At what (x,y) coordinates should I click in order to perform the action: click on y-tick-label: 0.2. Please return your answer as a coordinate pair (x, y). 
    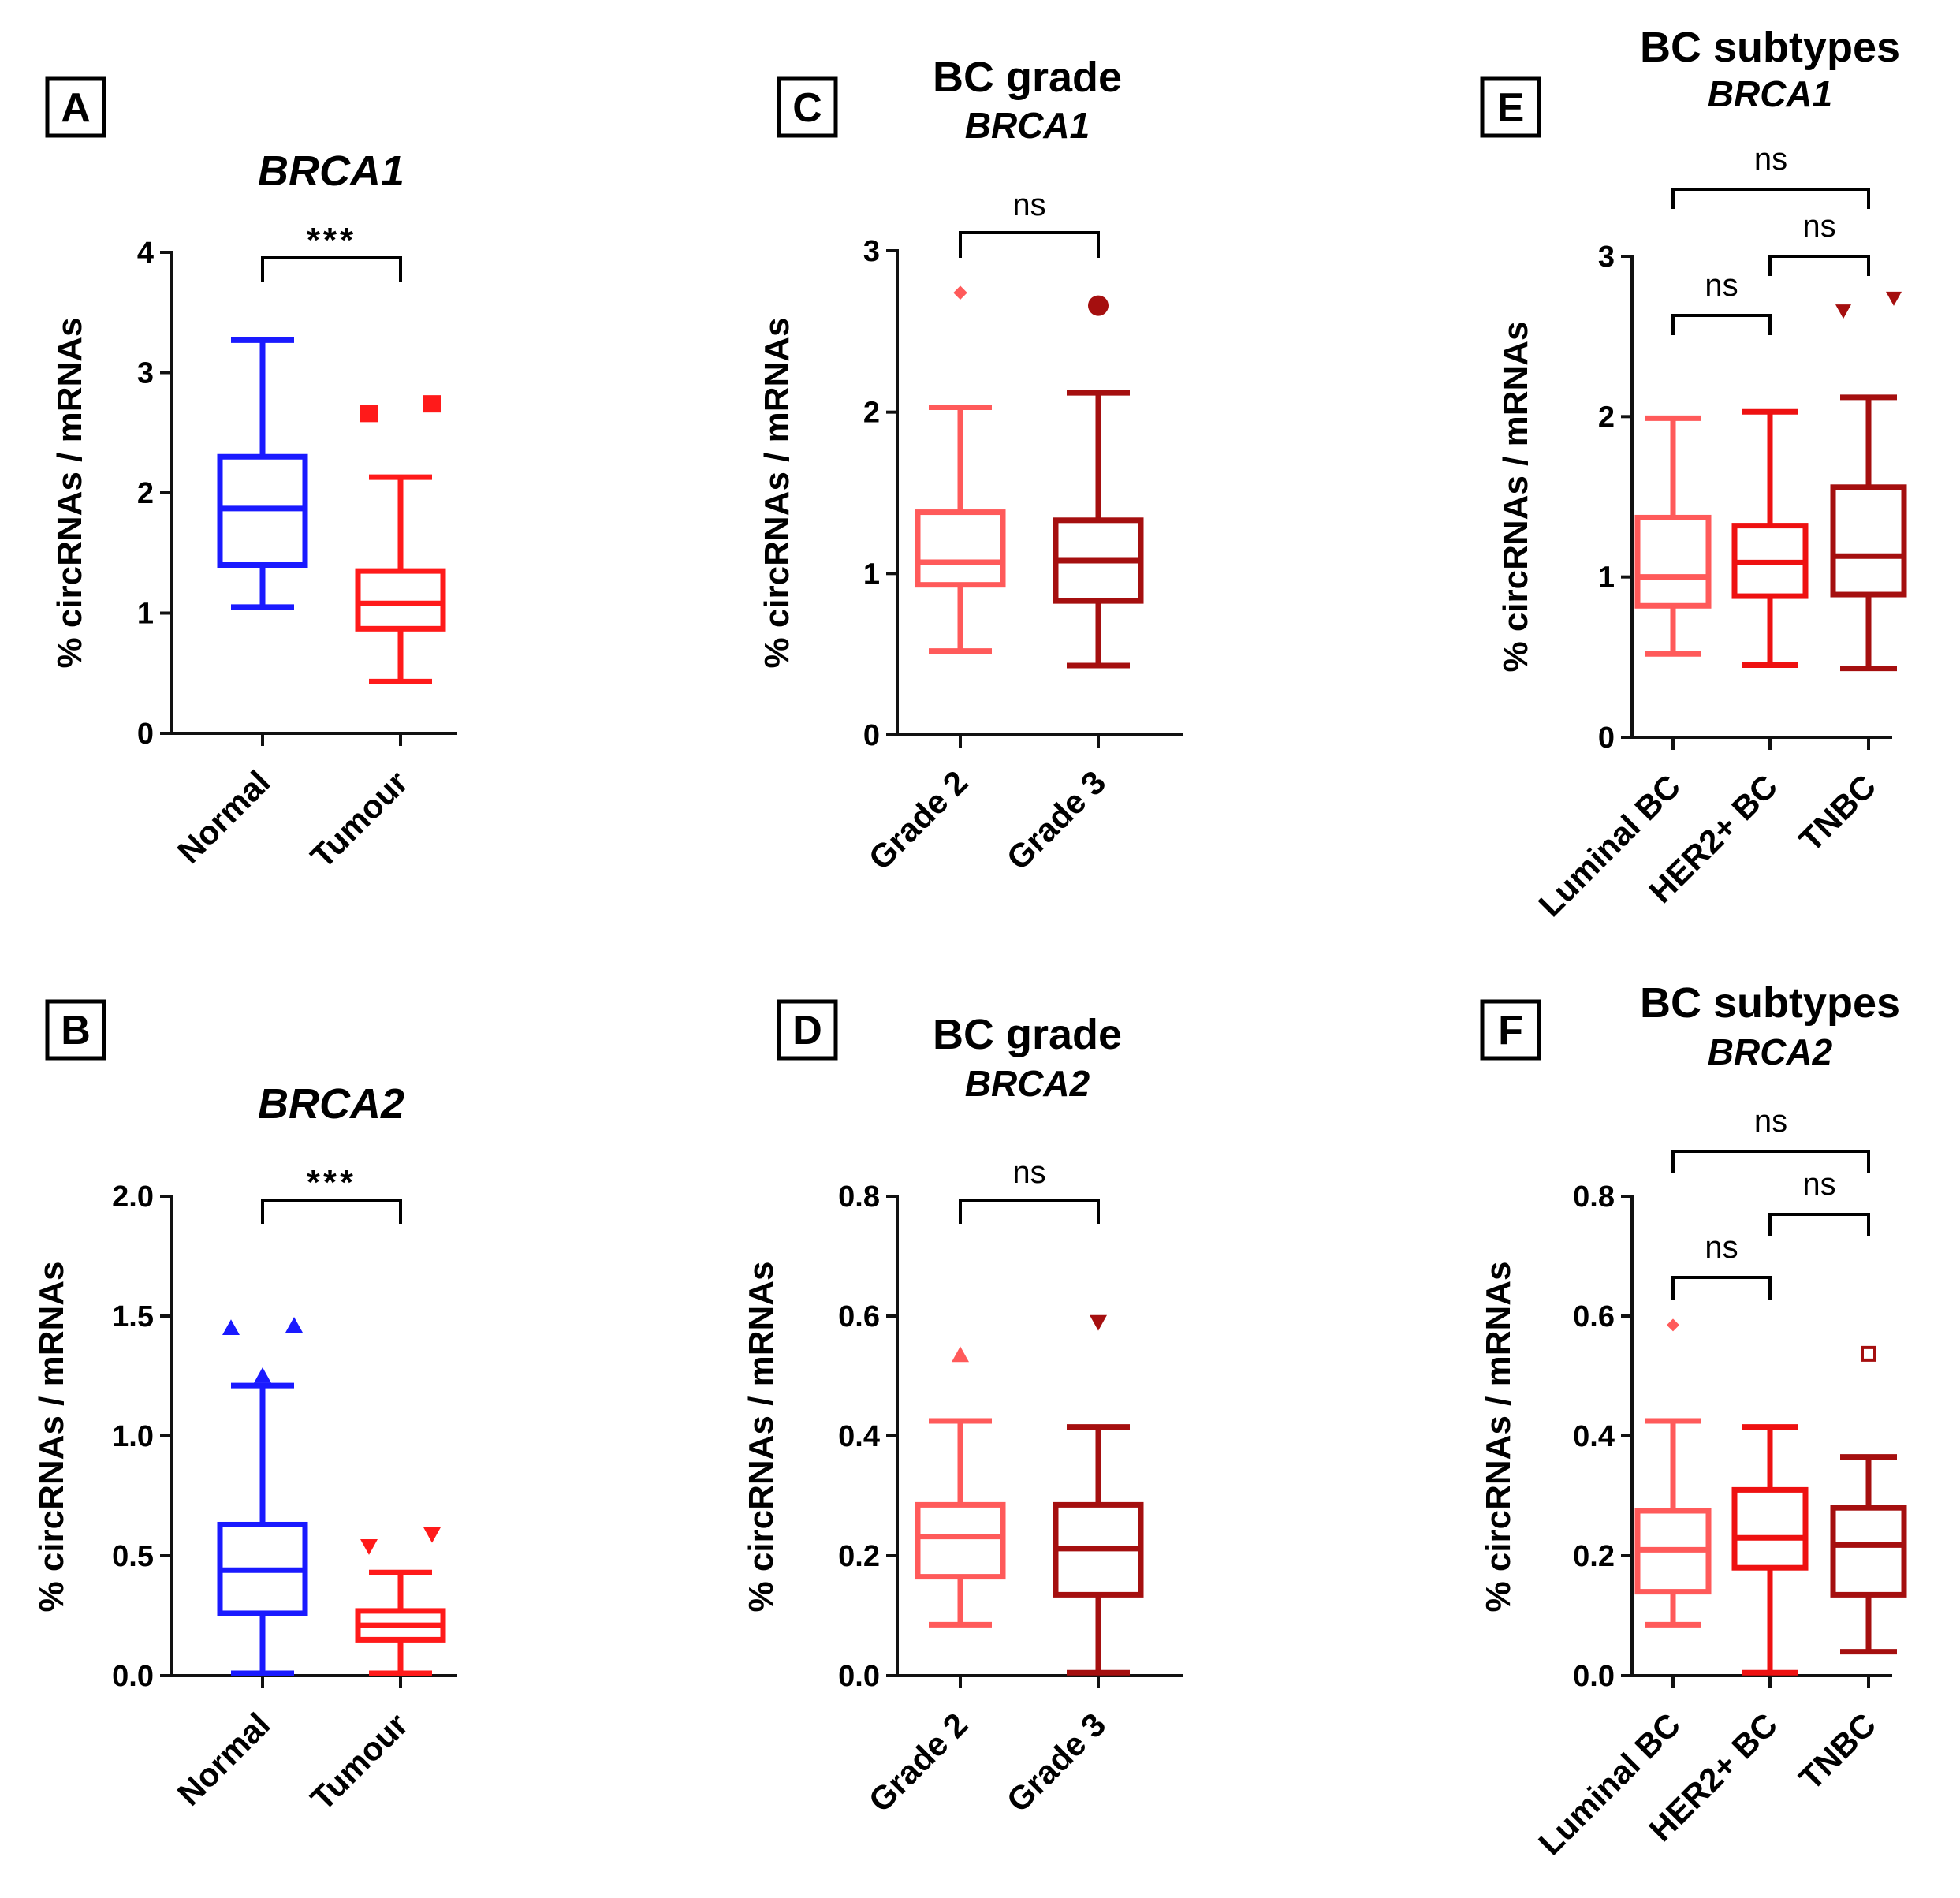
    Looking at the image, I should click on (859, 1556).